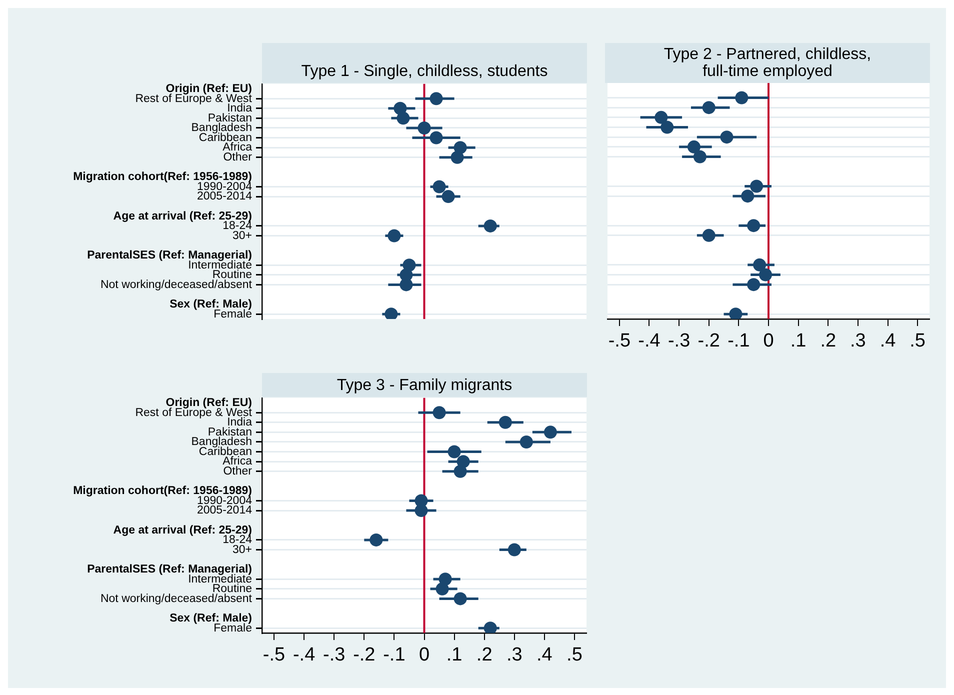 The height and width of the screenshot is (695, 954). What do you see at coordinates (768, 63) in the screenshot?
I see `chart-title: Type 2 - Partnered, childless, full-time employed` at bounding box center [768, 63].